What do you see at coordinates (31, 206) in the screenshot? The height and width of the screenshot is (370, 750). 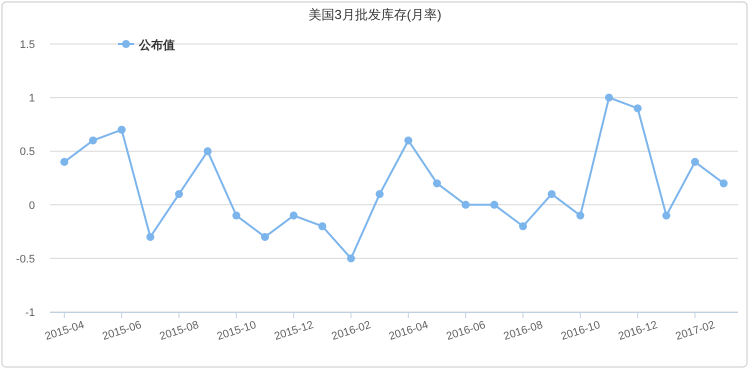 I see `y-tick-label: 0` at bounding box center [31, 206].